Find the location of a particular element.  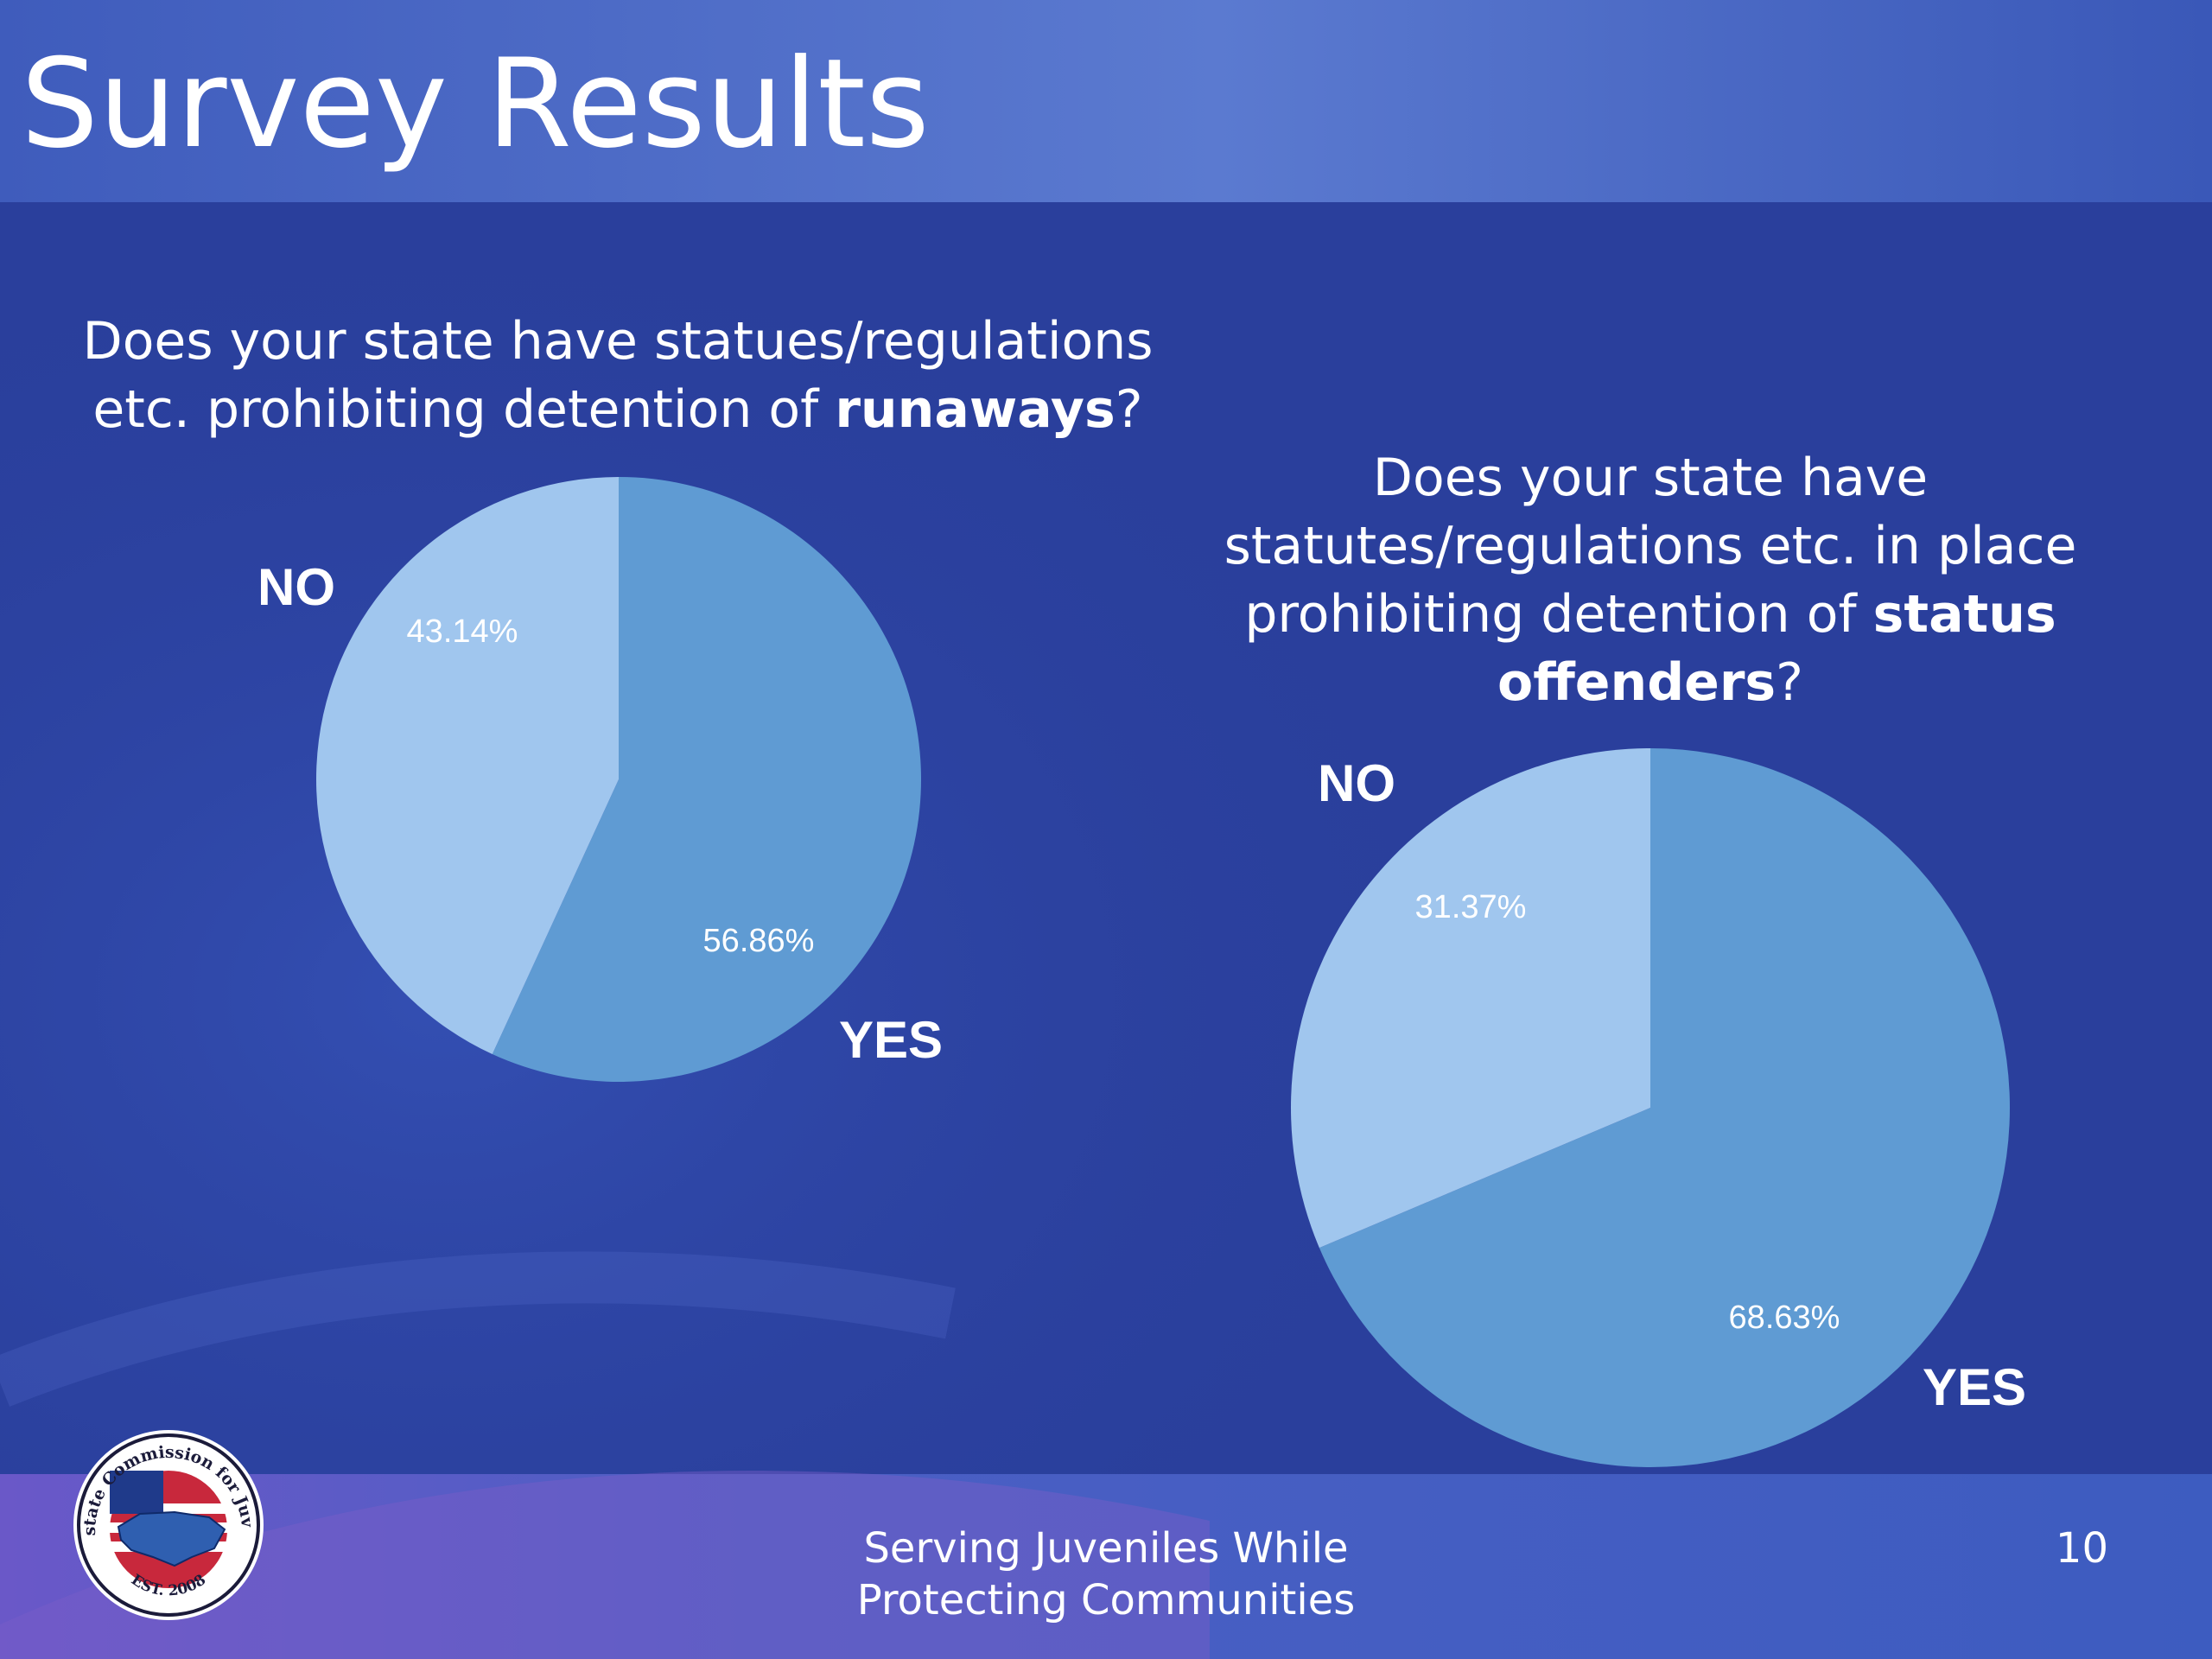

data-label-no: 31.37% is located at coordinates (1471, 907).